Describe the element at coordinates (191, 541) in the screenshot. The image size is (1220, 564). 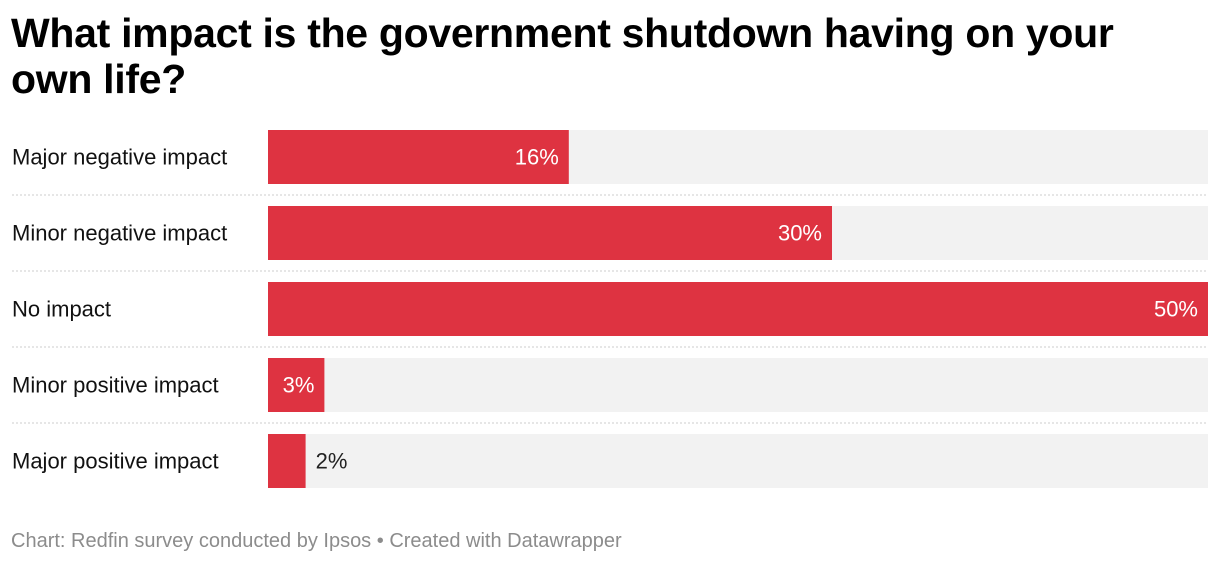
I see `source-text: Chart: Redfin survey conducted by Ipsos` at that location.